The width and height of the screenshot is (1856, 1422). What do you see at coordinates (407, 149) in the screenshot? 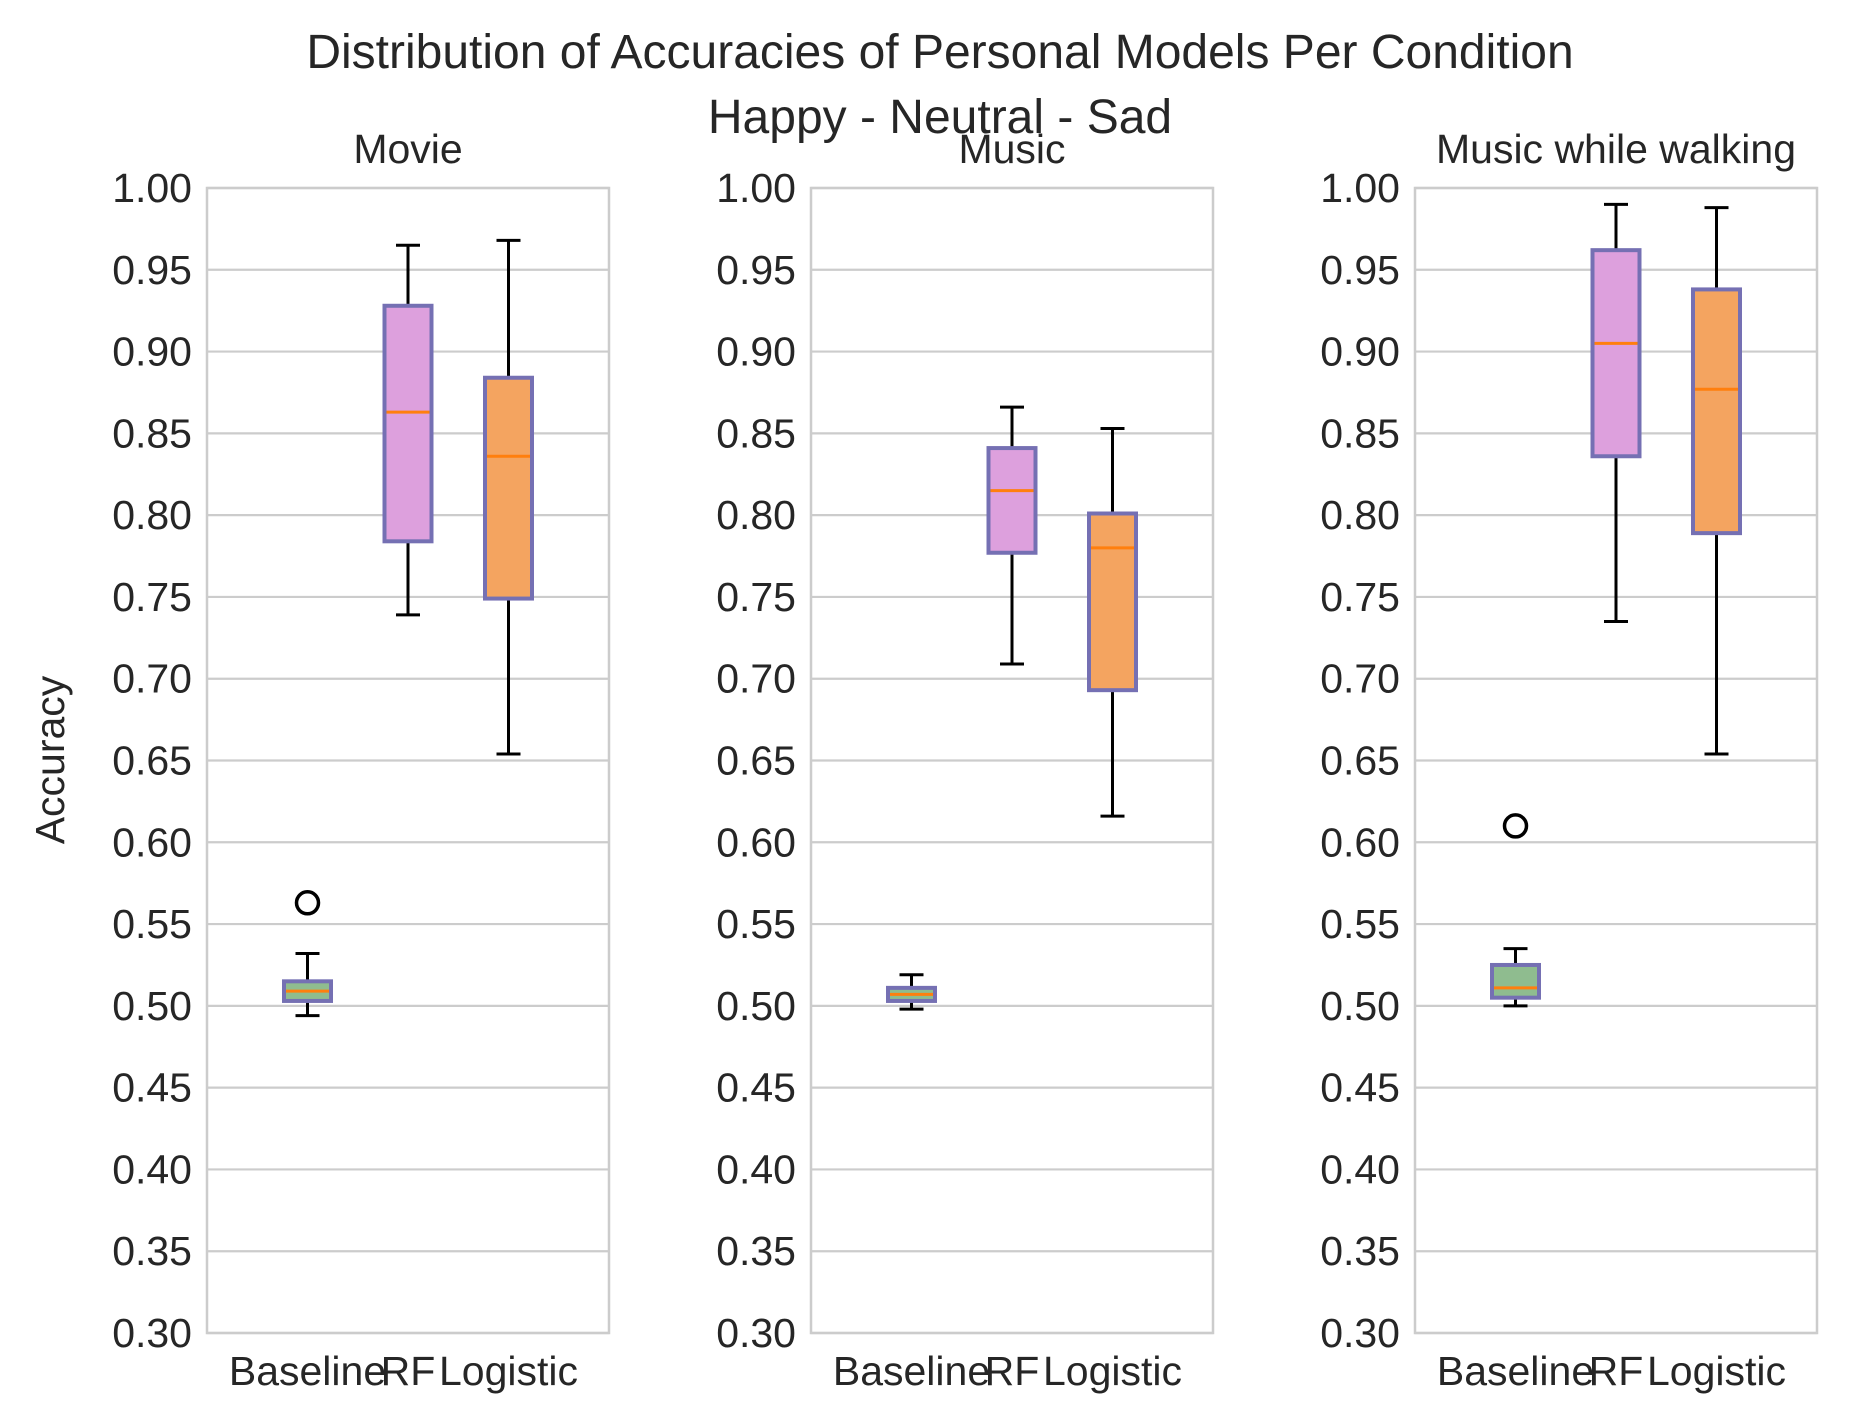
I see `panel-title: Movie` at bounding box center [407, 149].